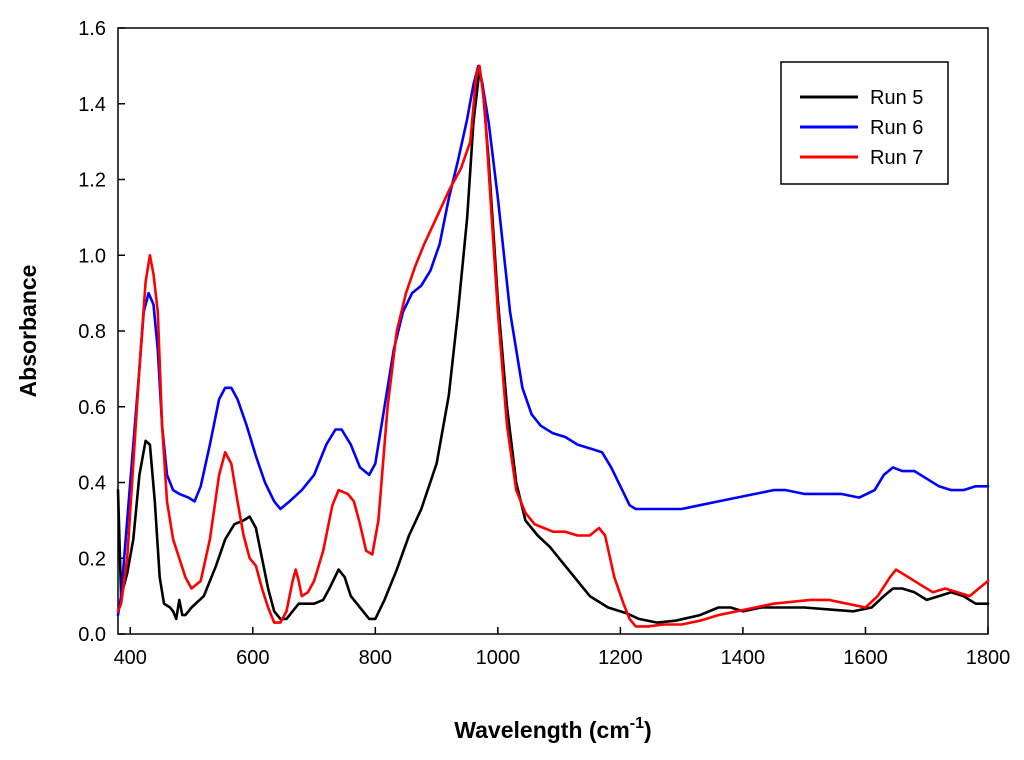  Describe the element at coordinates (865, 658) in the screenshot. I see `x-tick-label: 1600` at that location.